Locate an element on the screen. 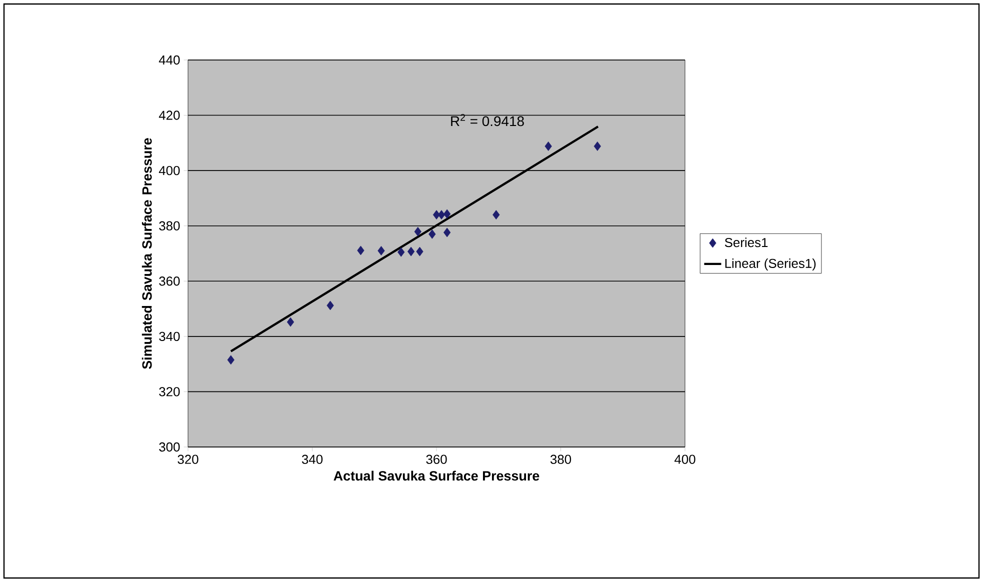 This screenshot has height=582, width=983. y-tick-label: 380 is located at coordinates (169, 225).